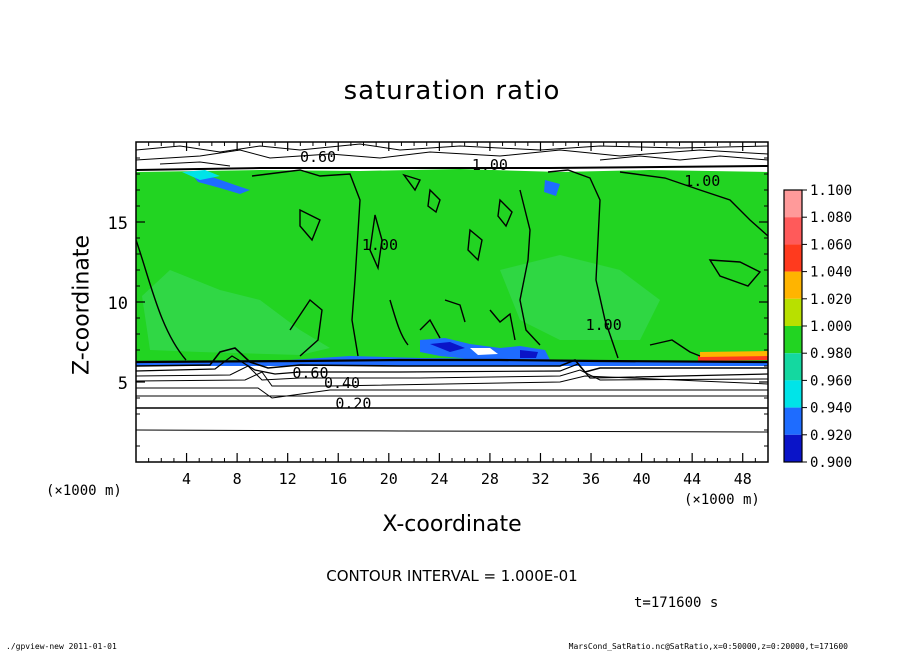 This screenshot has height=654, width=904. What do you see at coordinates (831, 245) in the screenshot?
I see `colorbar-label: 1.060` at bounding box center [831, 245].